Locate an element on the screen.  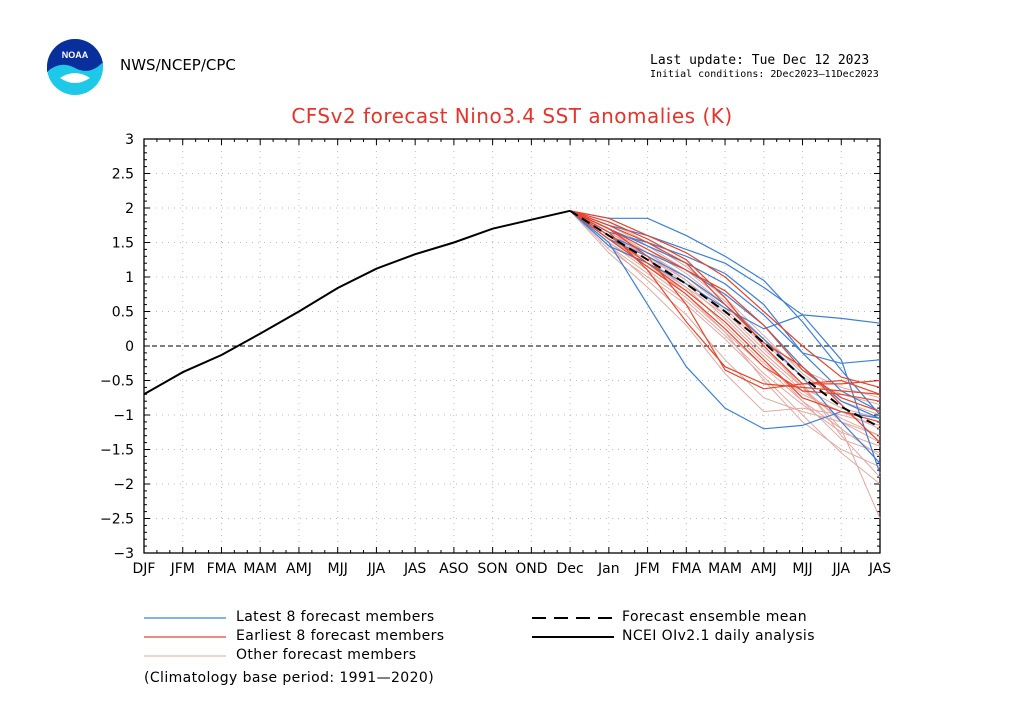
legend-latest-label: Latest 8 forecast members is located at coordinates (335, 617).